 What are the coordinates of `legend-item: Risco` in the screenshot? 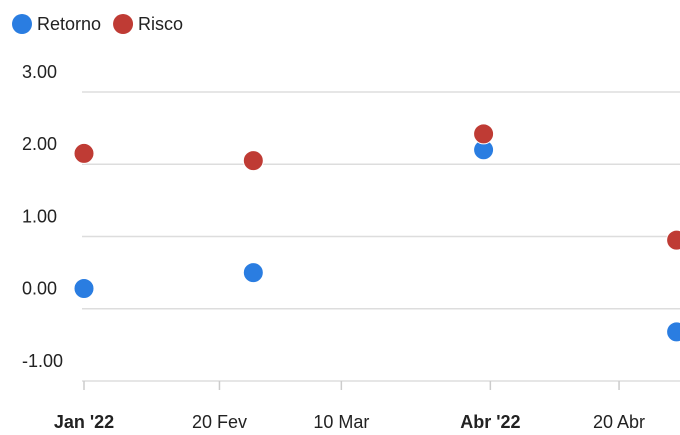 It's located at (148, 24).